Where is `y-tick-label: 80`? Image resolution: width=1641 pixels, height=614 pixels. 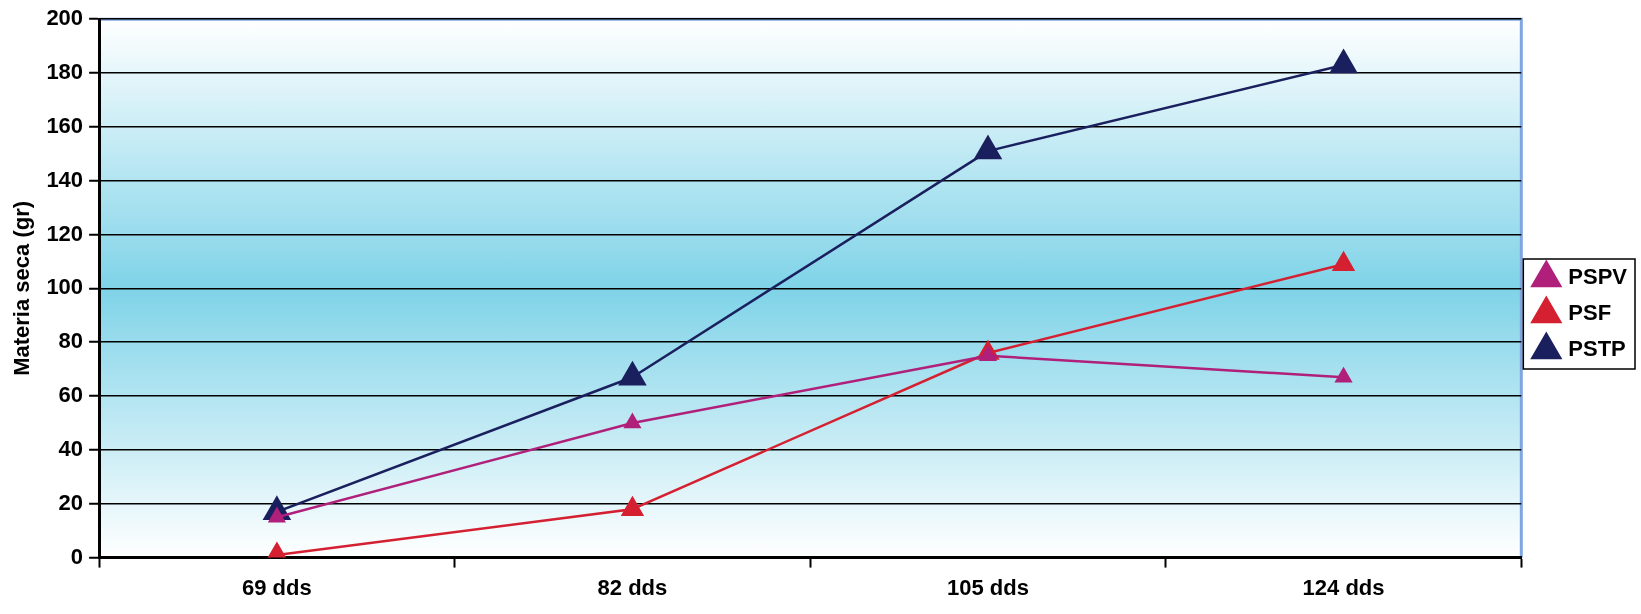 y-tick-label: 80 is located at coordinates (71, 341).